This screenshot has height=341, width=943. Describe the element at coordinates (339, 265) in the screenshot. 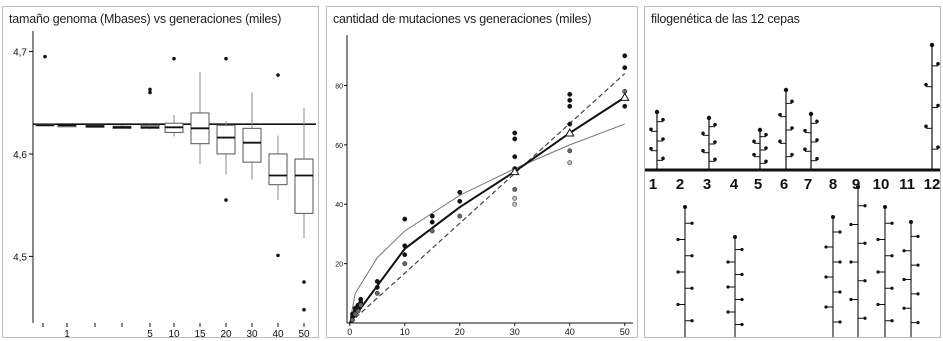

I see `y-tick-label: 20` at that location.